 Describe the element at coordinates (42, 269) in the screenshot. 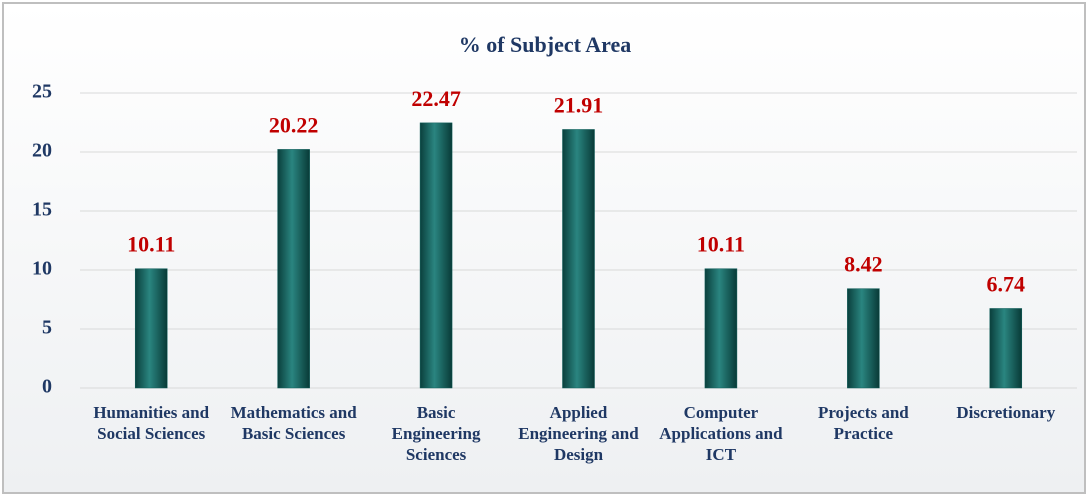

I see `y-tick-label: 10` at that location.